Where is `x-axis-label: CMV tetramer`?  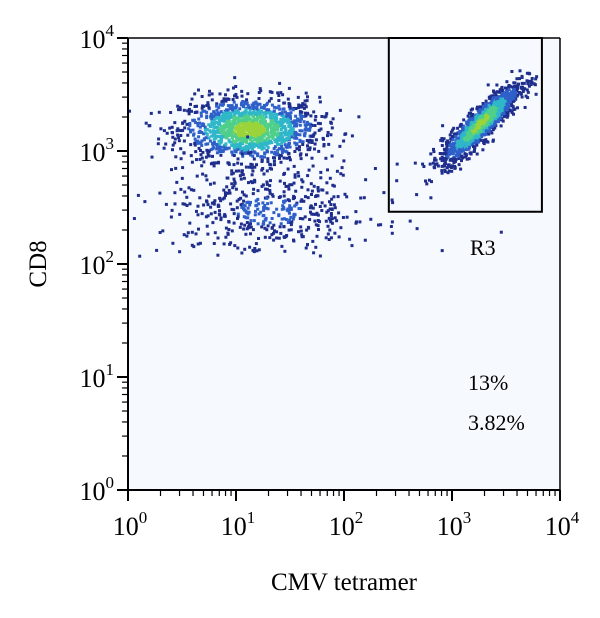 x-axis-label: CMV tetramer is located at coordinates (344, 582).